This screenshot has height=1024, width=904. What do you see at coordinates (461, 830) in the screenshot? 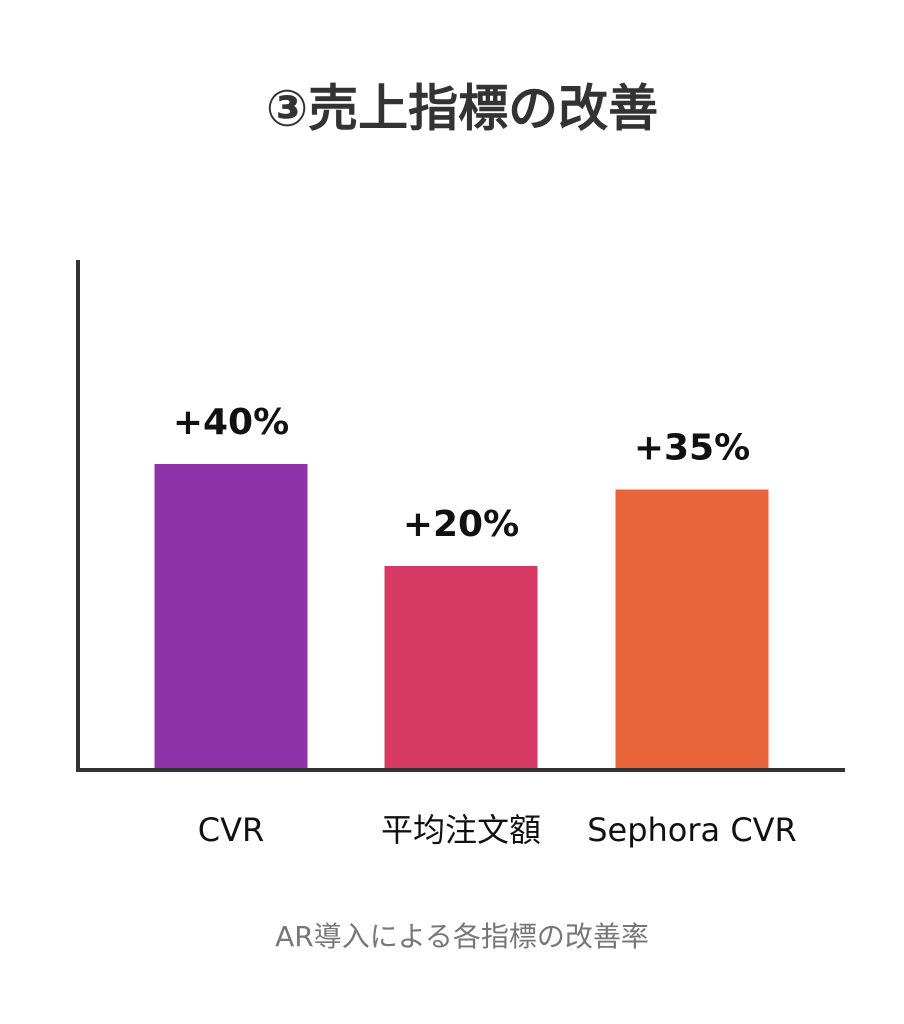
I see `x-tick-label: 平均注文額` at bounding box center [461, 830].